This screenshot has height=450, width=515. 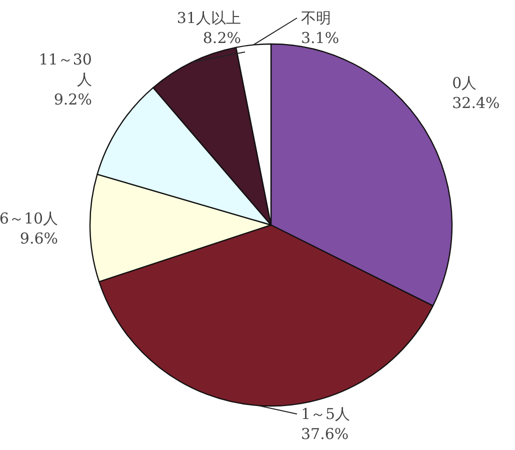 I want to click on slice-label: 1～5人, so click(x=325, y=414).